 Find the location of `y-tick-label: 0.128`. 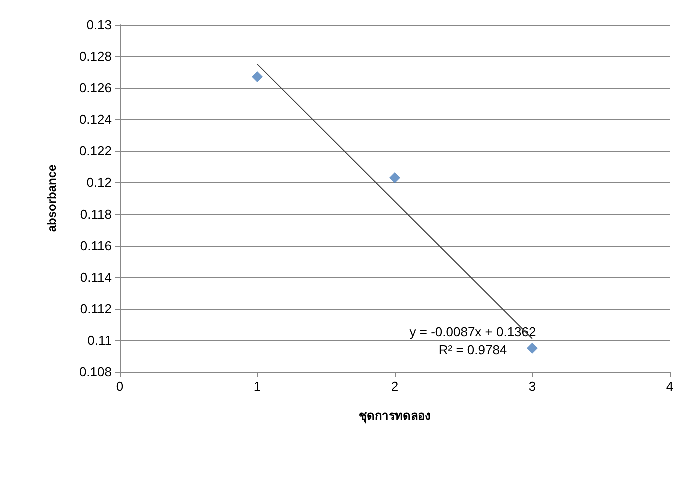

y-tick-label: 0.128 is located at coordinates (95, 56).